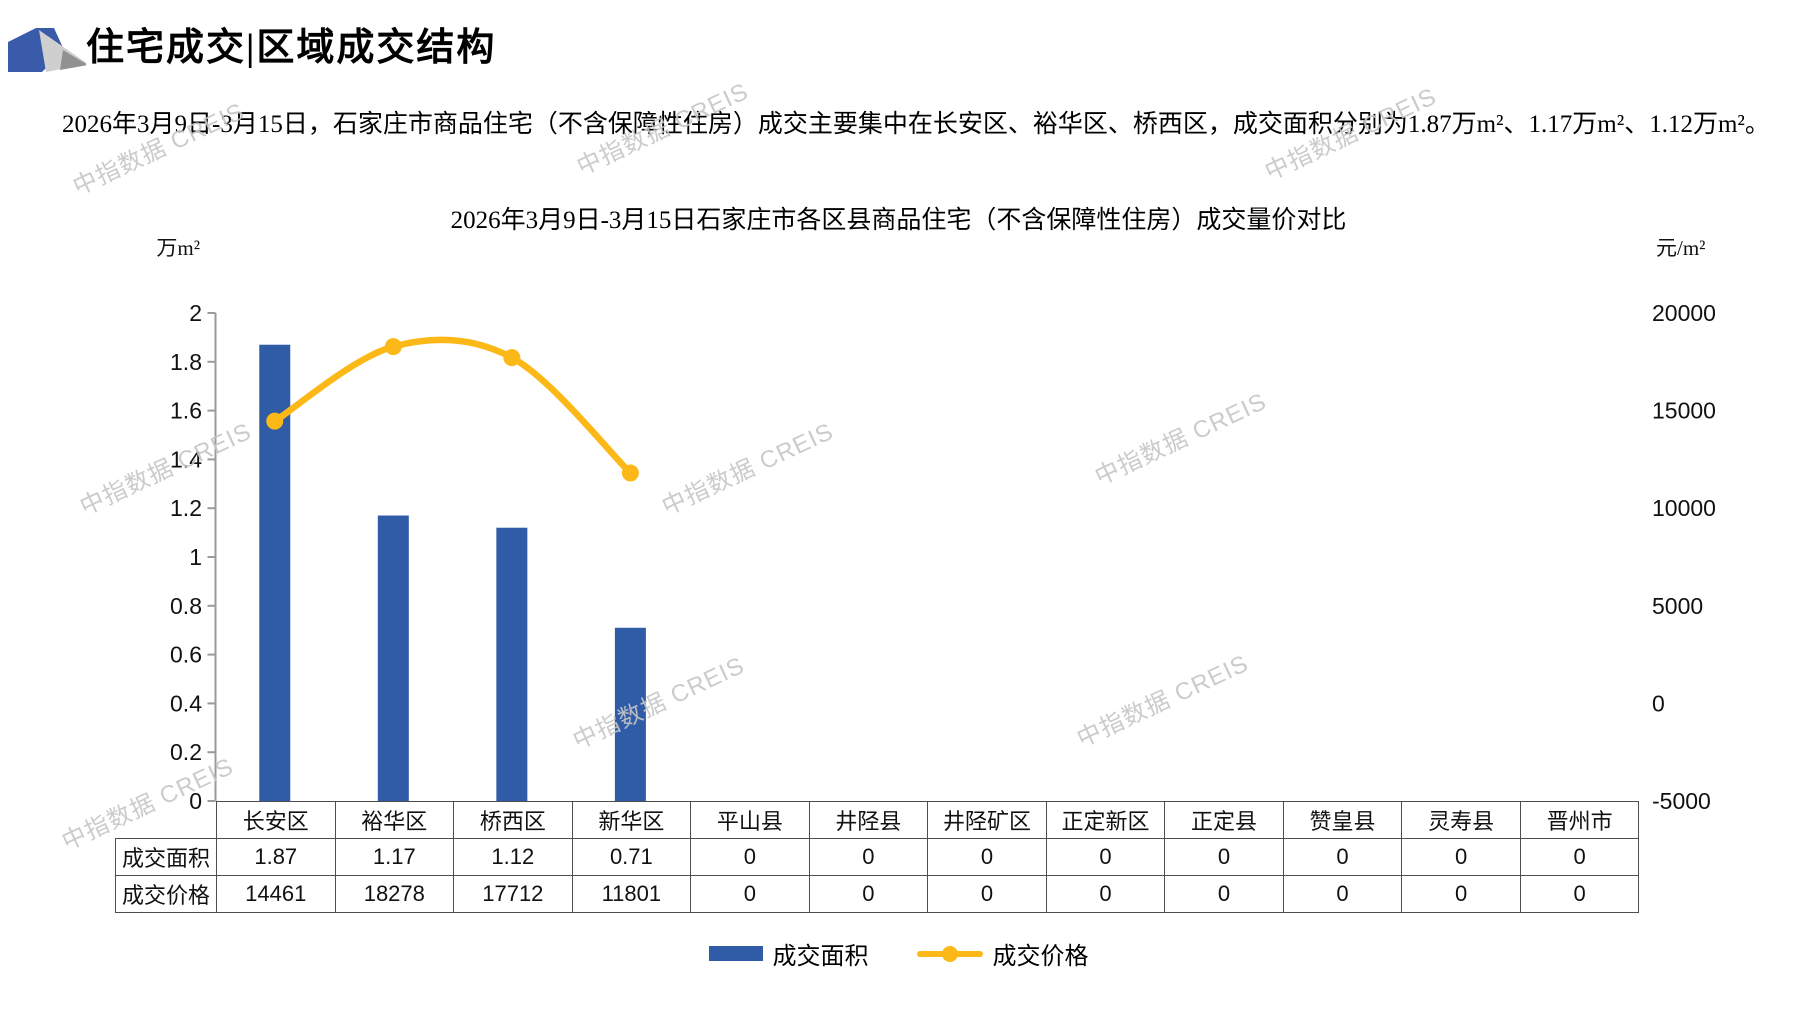  Describe the element at coordinates (750, 820) in the screenshot. I see `column-header: 平山县` at that location.